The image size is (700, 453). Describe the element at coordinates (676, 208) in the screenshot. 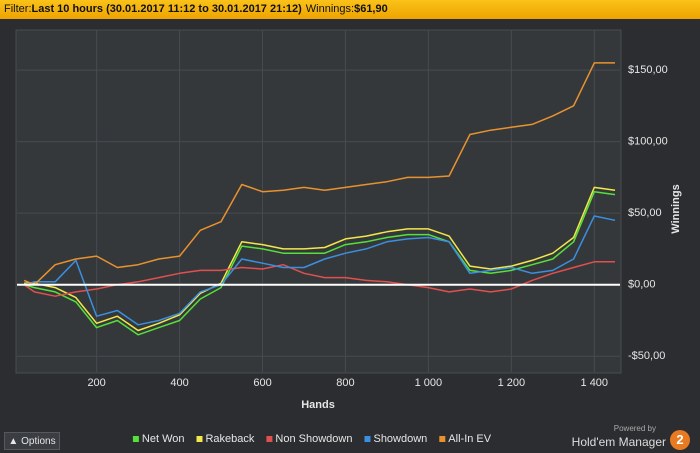

I see `y-axis-label: Winnings` at that location.